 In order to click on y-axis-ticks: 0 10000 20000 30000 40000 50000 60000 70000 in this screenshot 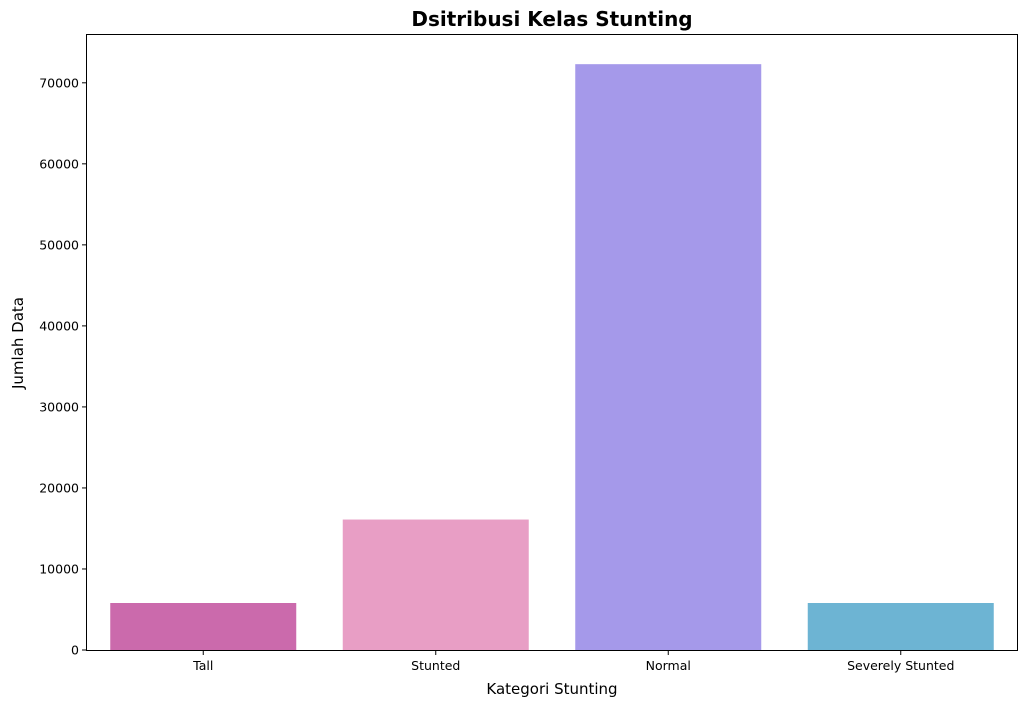, I will do `click(63, 366)`.